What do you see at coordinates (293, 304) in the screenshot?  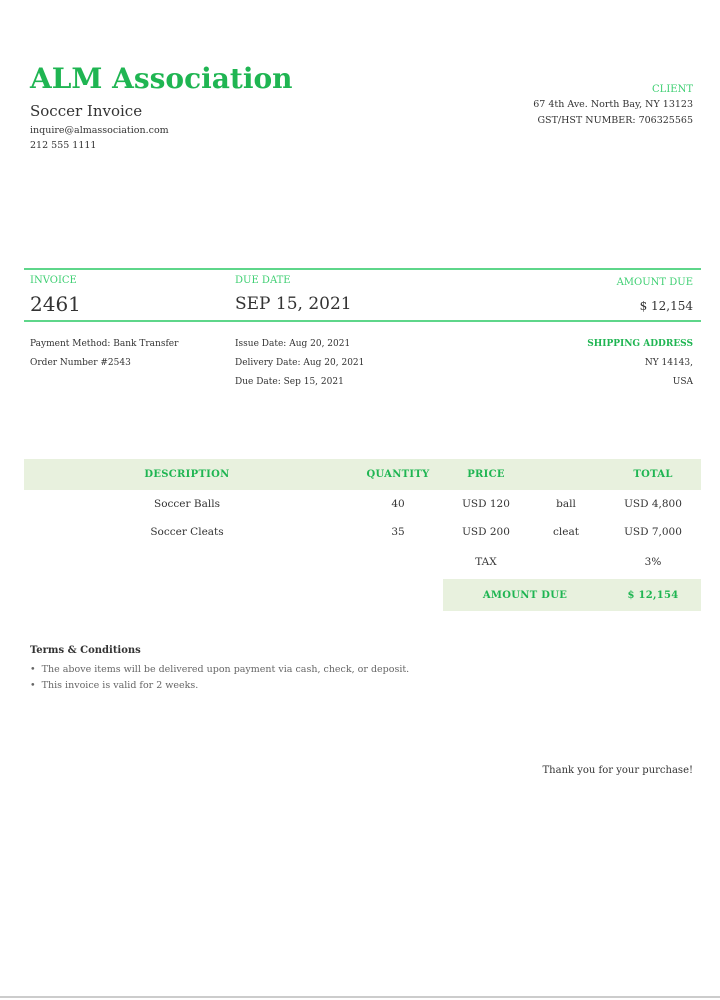 I see `due-date: SEP 15, 2021` at bounding box center [293, 304].